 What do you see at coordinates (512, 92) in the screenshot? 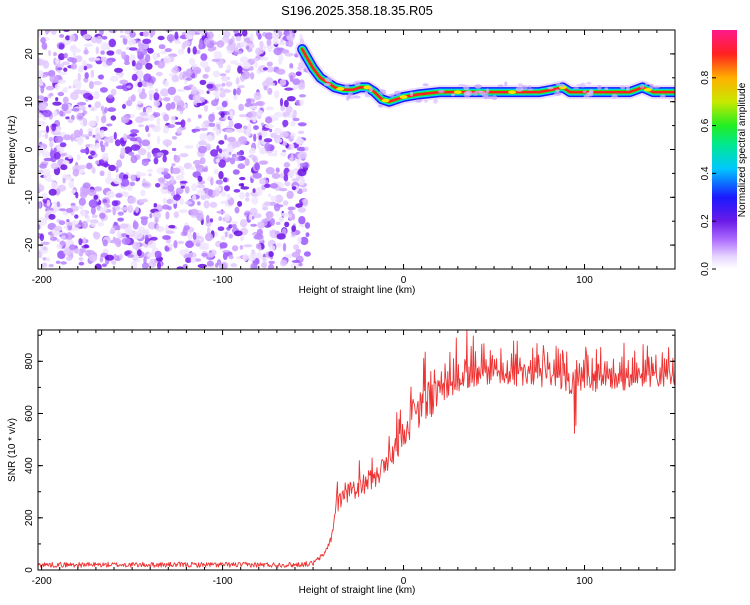
I see `trace-hotspot` at bounding box center [512, 92].